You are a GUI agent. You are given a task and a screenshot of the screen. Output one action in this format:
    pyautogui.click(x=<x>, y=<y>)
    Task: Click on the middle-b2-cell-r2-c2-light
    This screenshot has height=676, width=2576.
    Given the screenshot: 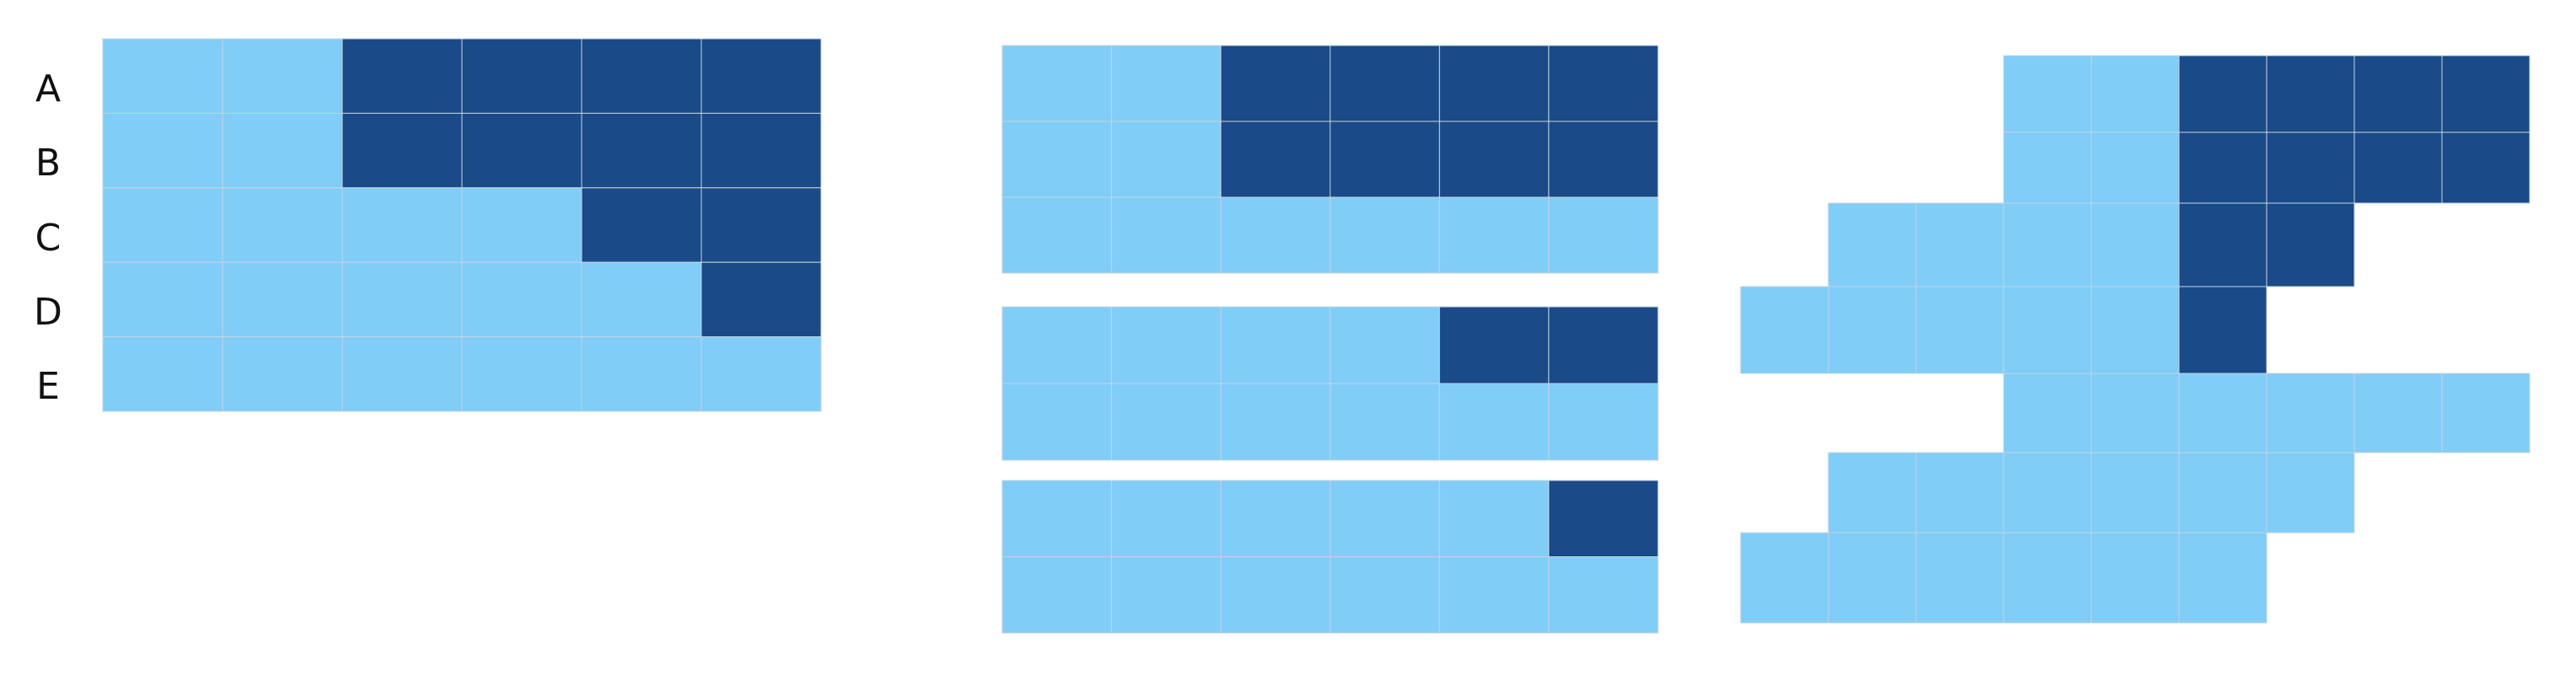 What is the action you would take?
    pyautogui.click(x=1166, y=422)
    